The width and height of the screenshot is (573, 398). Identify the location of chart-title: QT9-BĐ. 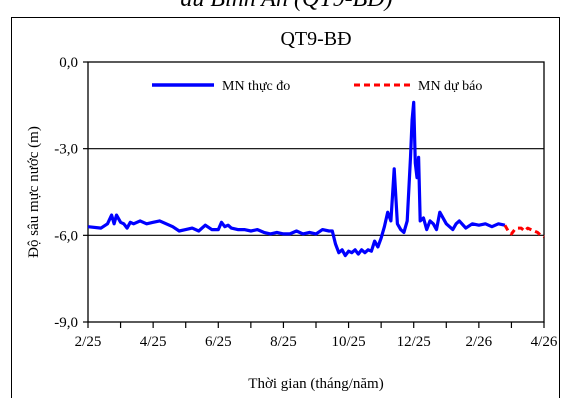
(315, 39).